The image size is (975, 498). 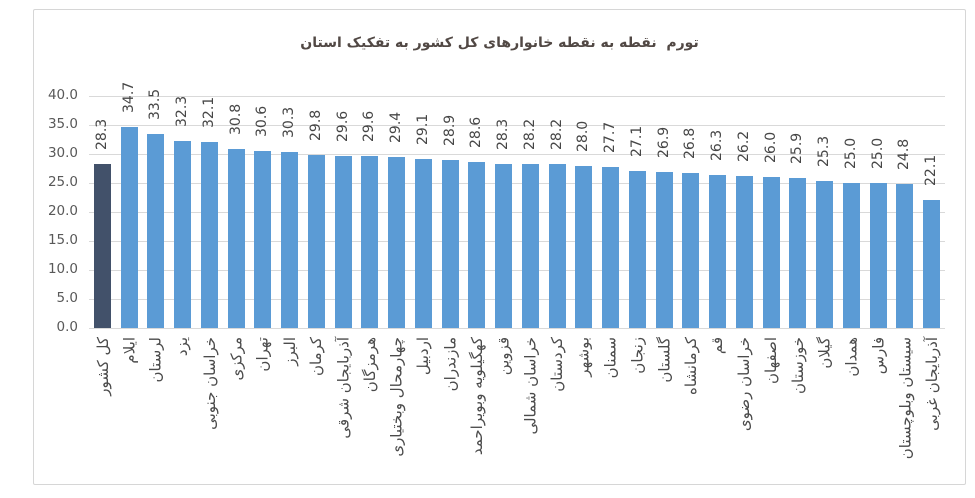 I want to click on x-axis-category-label: کل کشور, so click(x=102, y=366).